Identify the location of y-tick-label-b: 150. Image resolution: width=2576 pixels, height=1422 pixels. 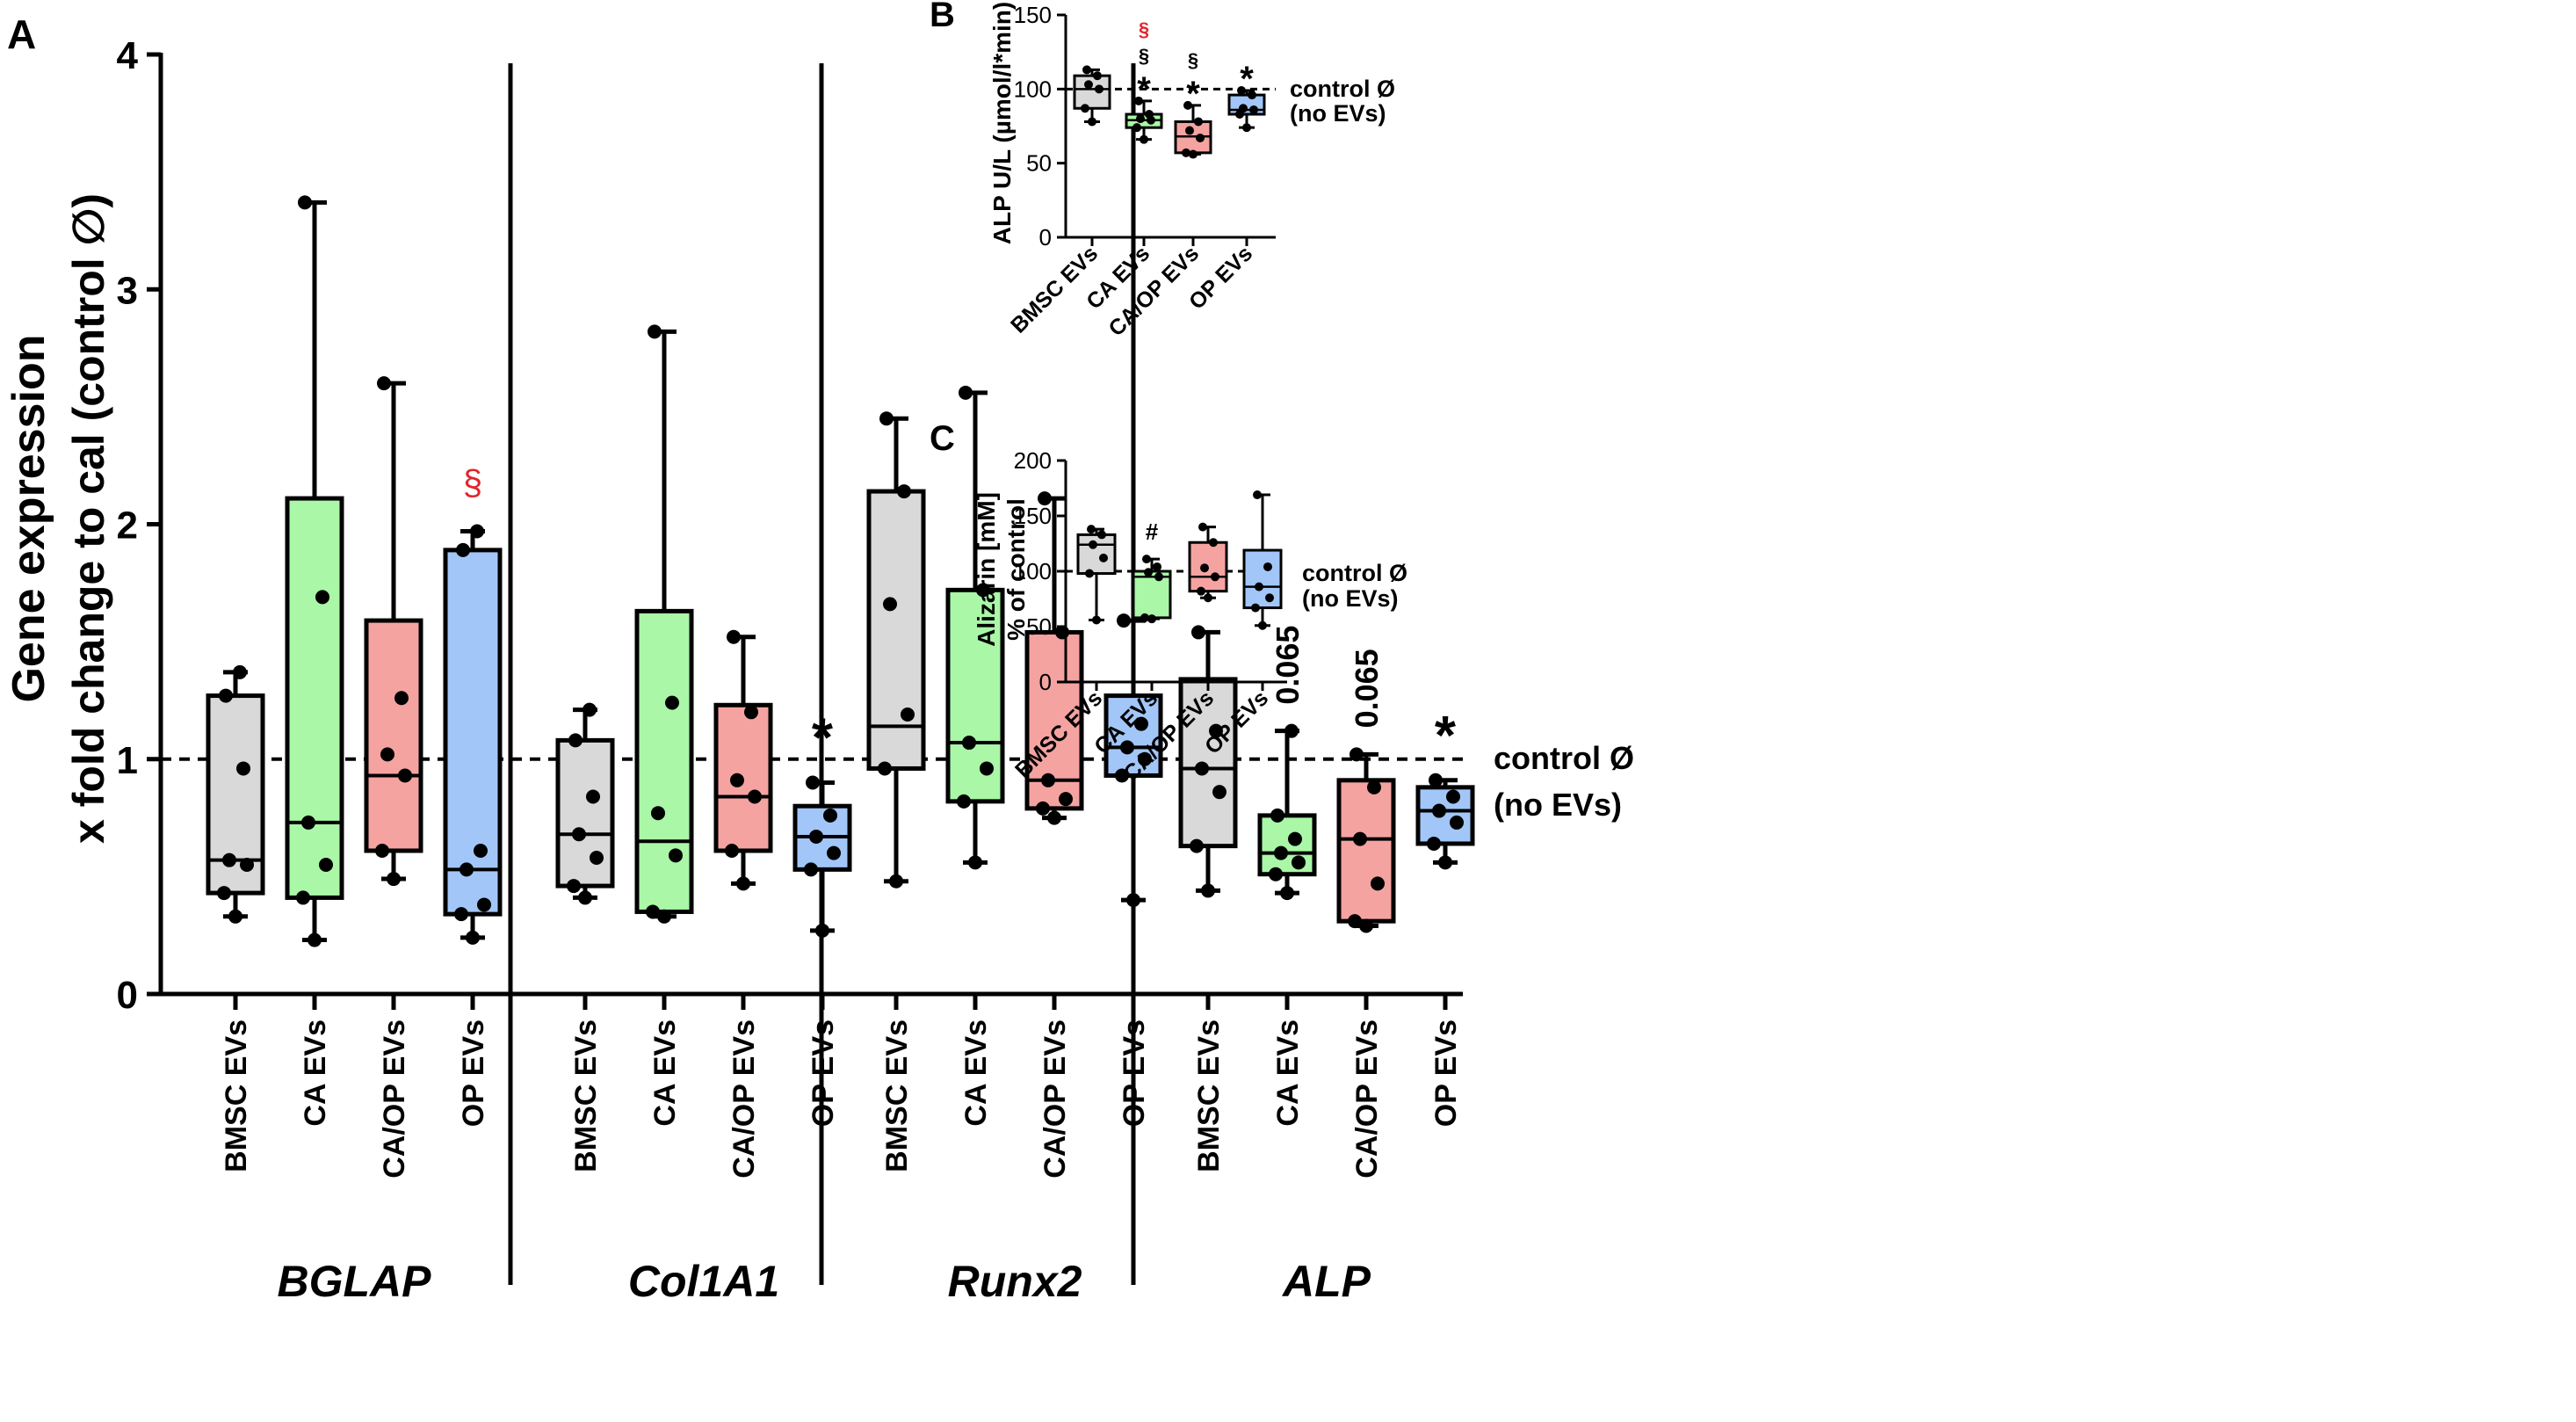
(1033, 15).